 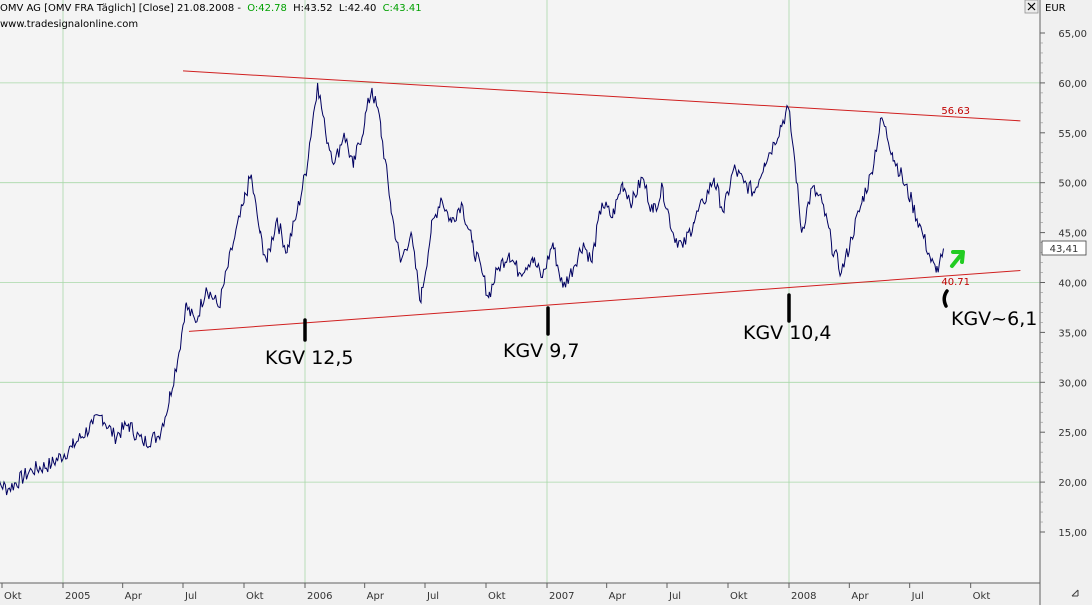 What do you see at coordinates (957, 259) in the screenshot?
I see `up-arrow-icon` at bounding box center [957, 259].